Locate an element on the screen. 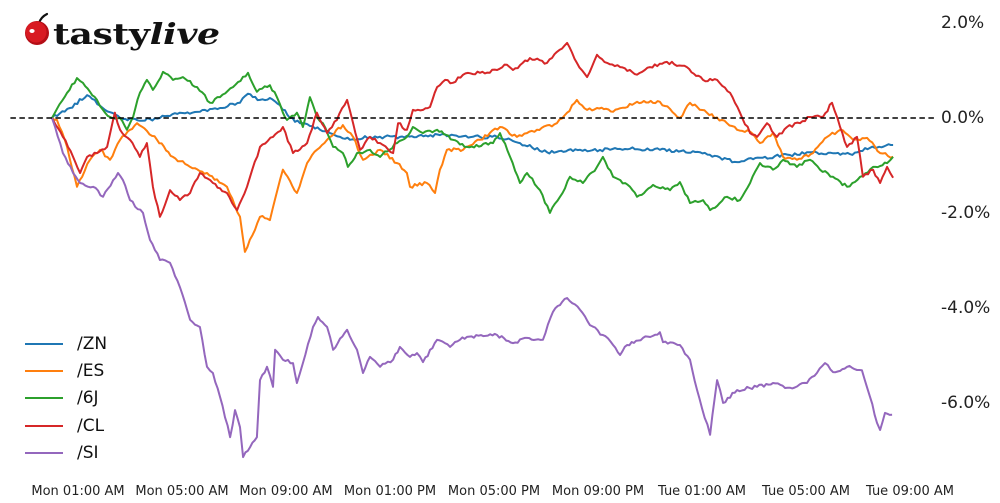  wordmark-italic: live is located at coordinates (185, 34).